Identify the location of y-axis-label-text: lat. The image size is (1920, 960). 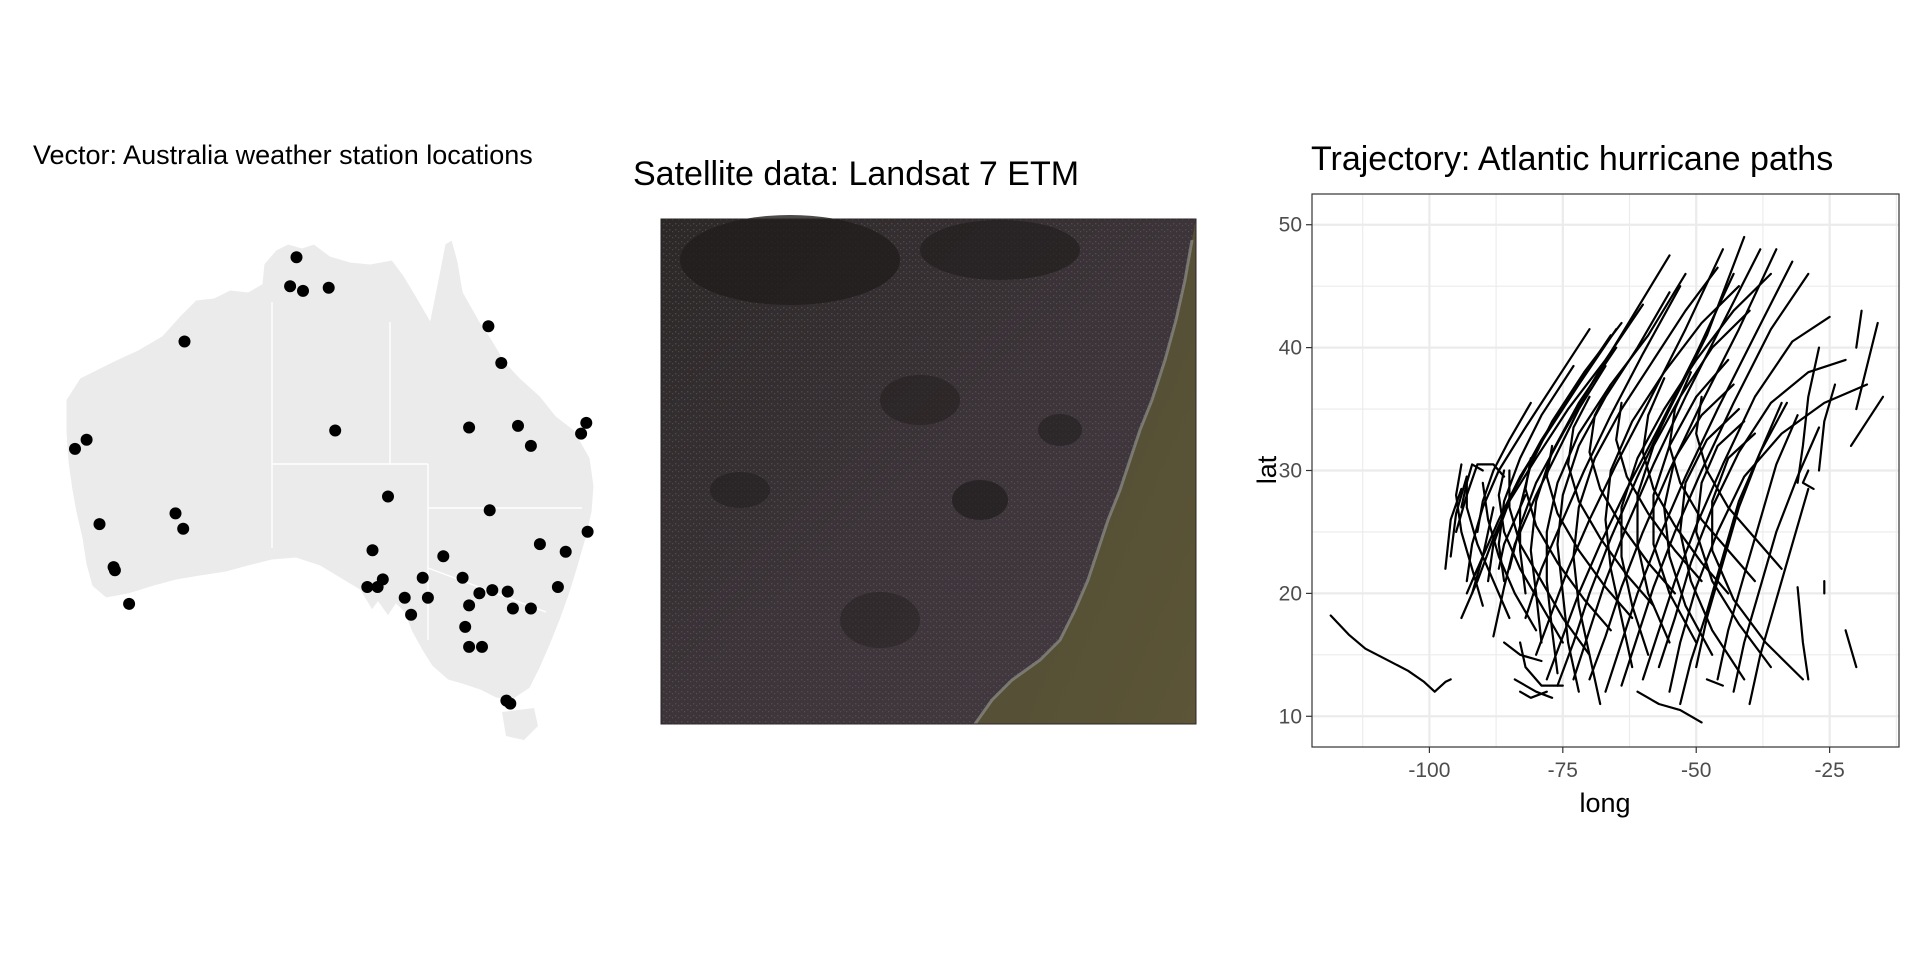
(1267, 469).